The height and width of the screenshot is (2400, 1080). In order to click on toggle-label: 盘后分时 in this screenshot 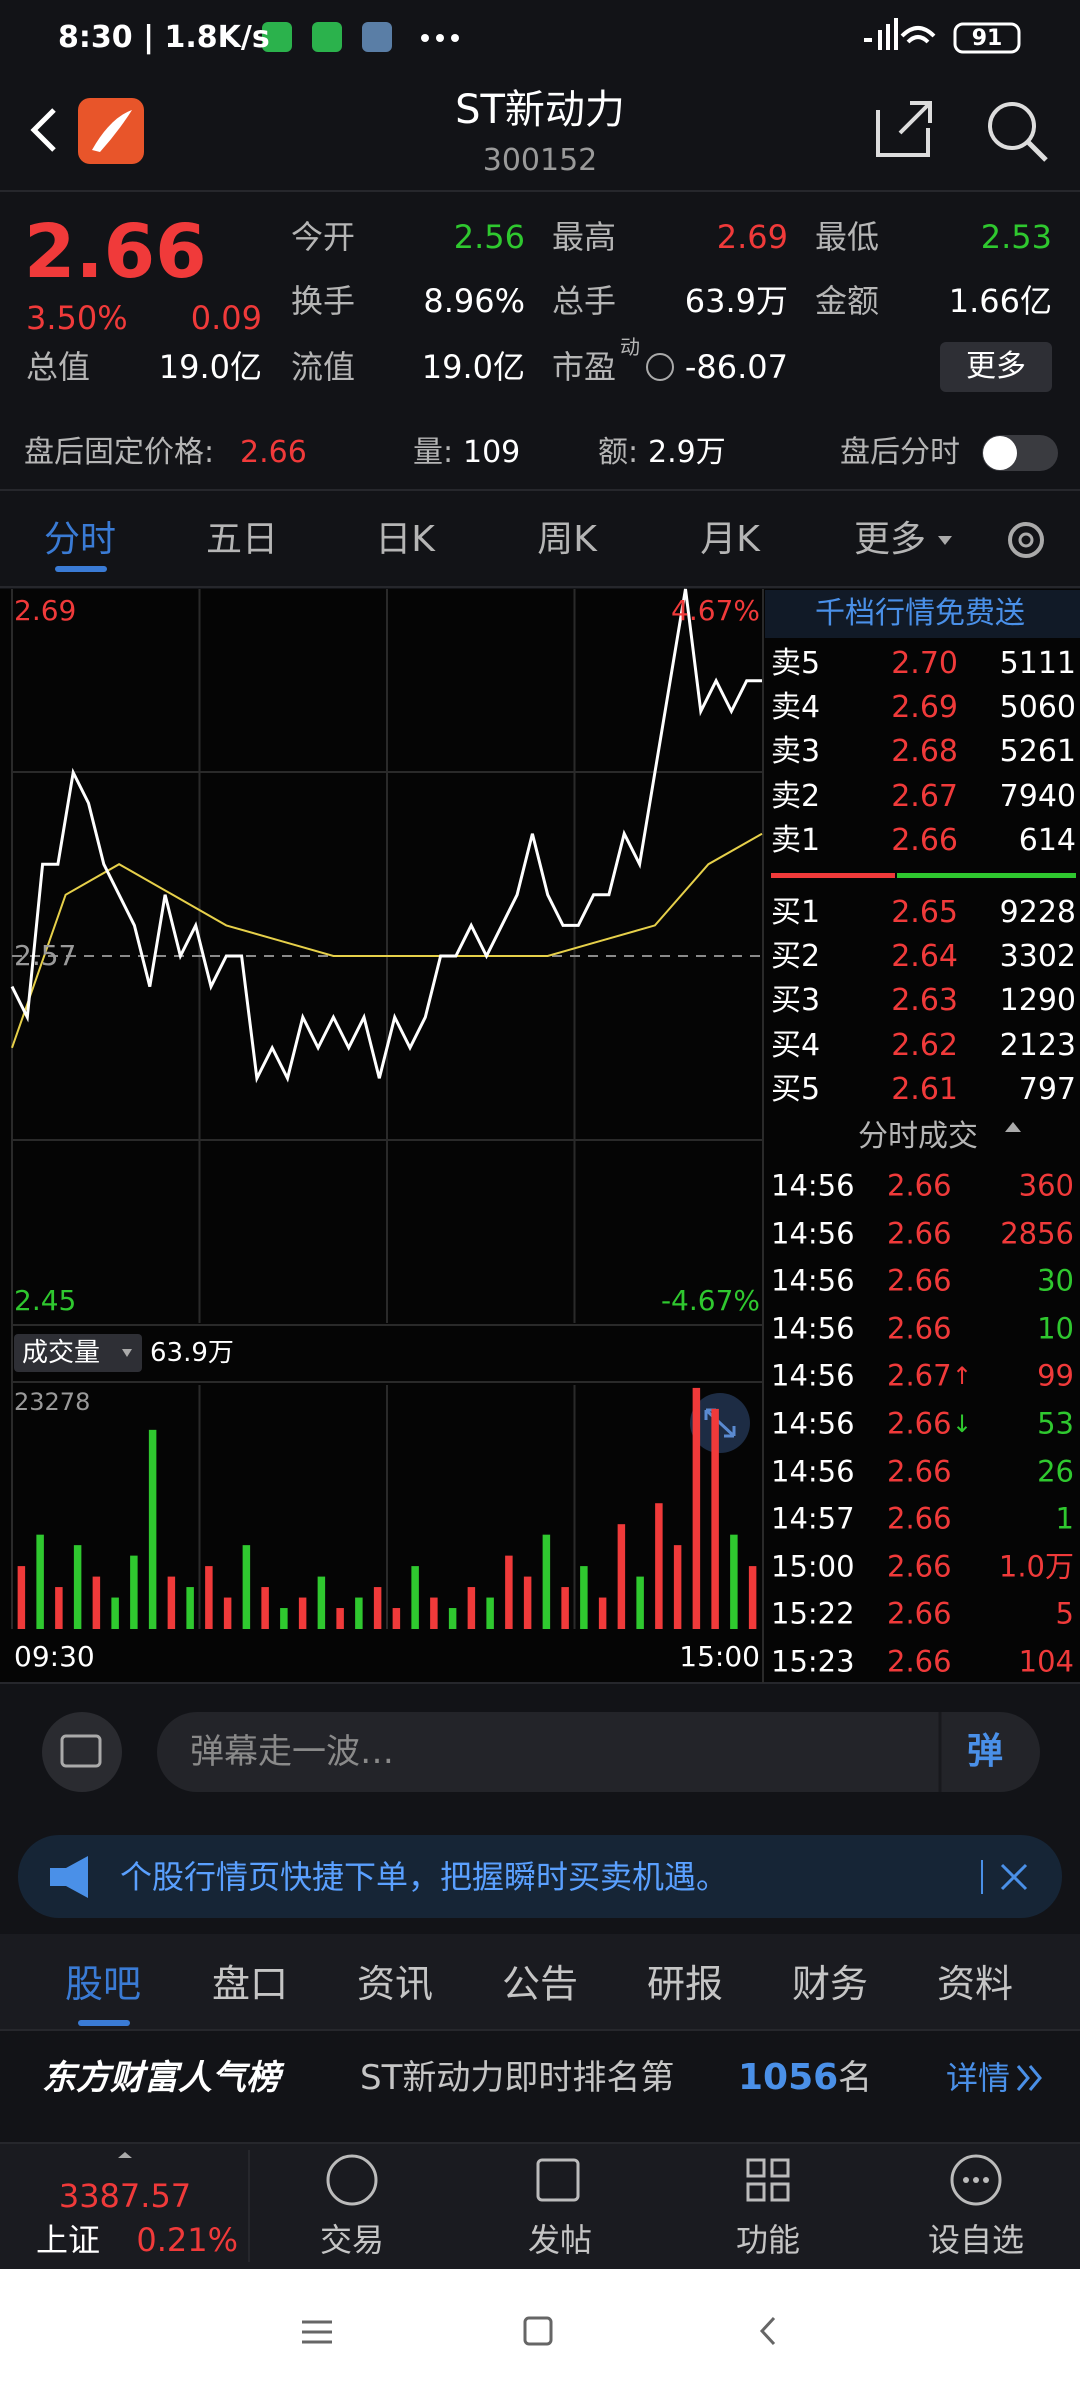, I will do `click(900, 452)`.